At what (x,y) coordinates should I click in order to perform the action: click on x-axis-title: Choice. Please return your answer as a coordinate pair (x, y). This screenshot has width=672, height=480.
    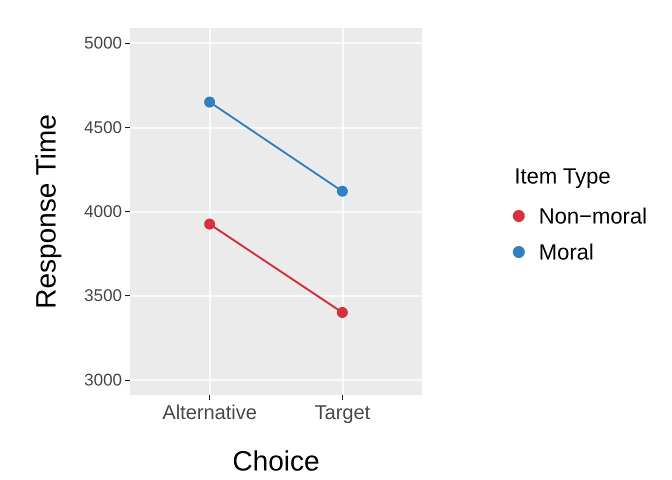
    Looking at the image, I should click on (276, 461).